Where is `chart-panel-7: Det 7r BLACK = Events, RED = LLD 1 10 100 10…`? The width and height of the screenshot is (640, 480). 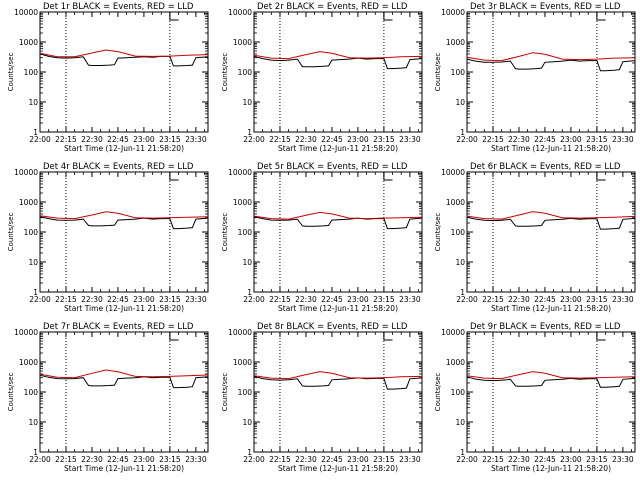 chart-panel-7: Det 7r BLACK = Events, RED = LLD 1 10 100 10… is located at coordinates (108, 397).